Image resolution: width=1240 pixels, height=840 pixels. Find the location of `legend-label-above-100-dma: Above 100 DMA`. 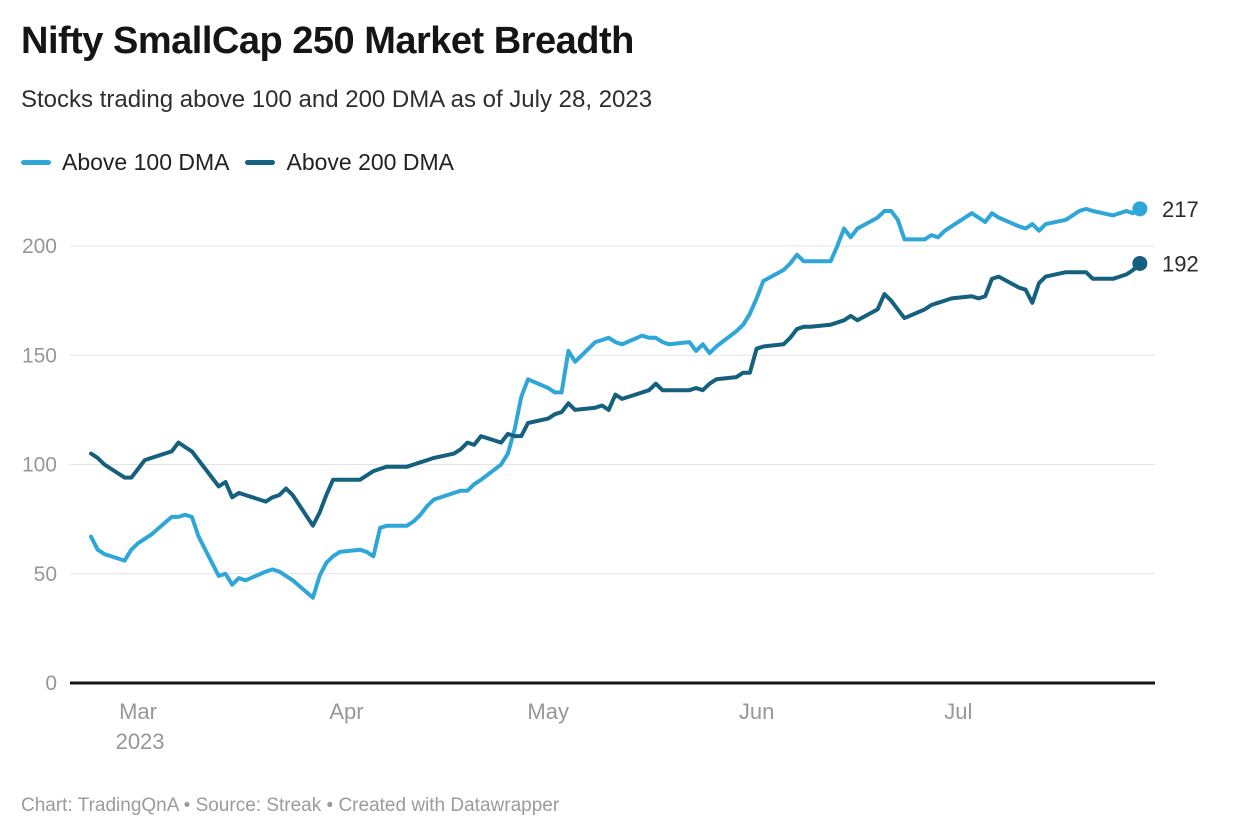

legend-label-above-100-dma: Above 100 DMA is located at coordinates (146, 162).